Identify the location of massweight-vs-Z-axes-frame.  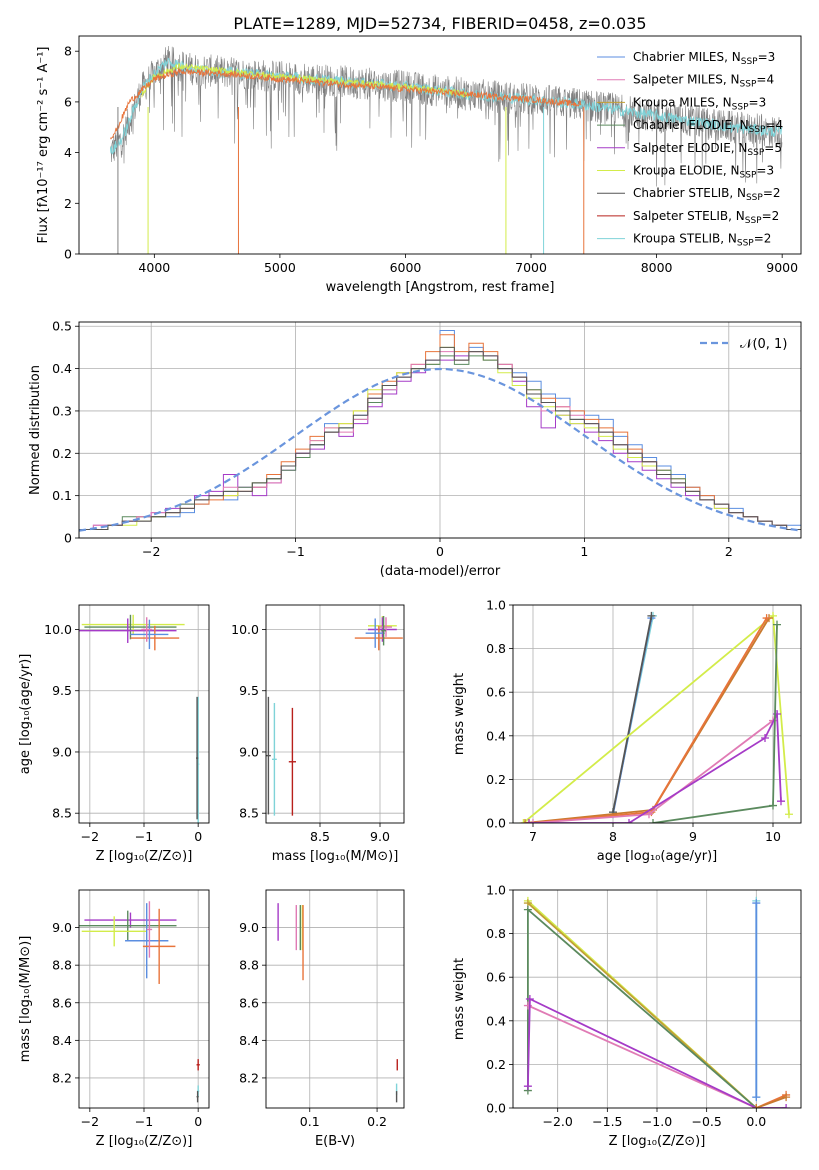
(657, 999).